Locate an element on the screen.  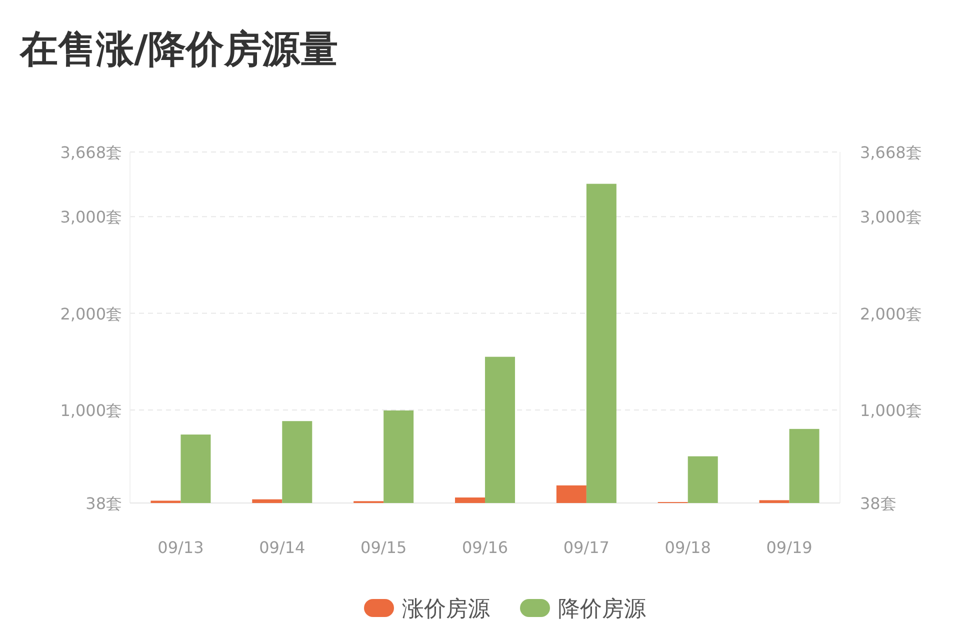
x-tick-label: 09/13 is located at coordinates (181, 547).